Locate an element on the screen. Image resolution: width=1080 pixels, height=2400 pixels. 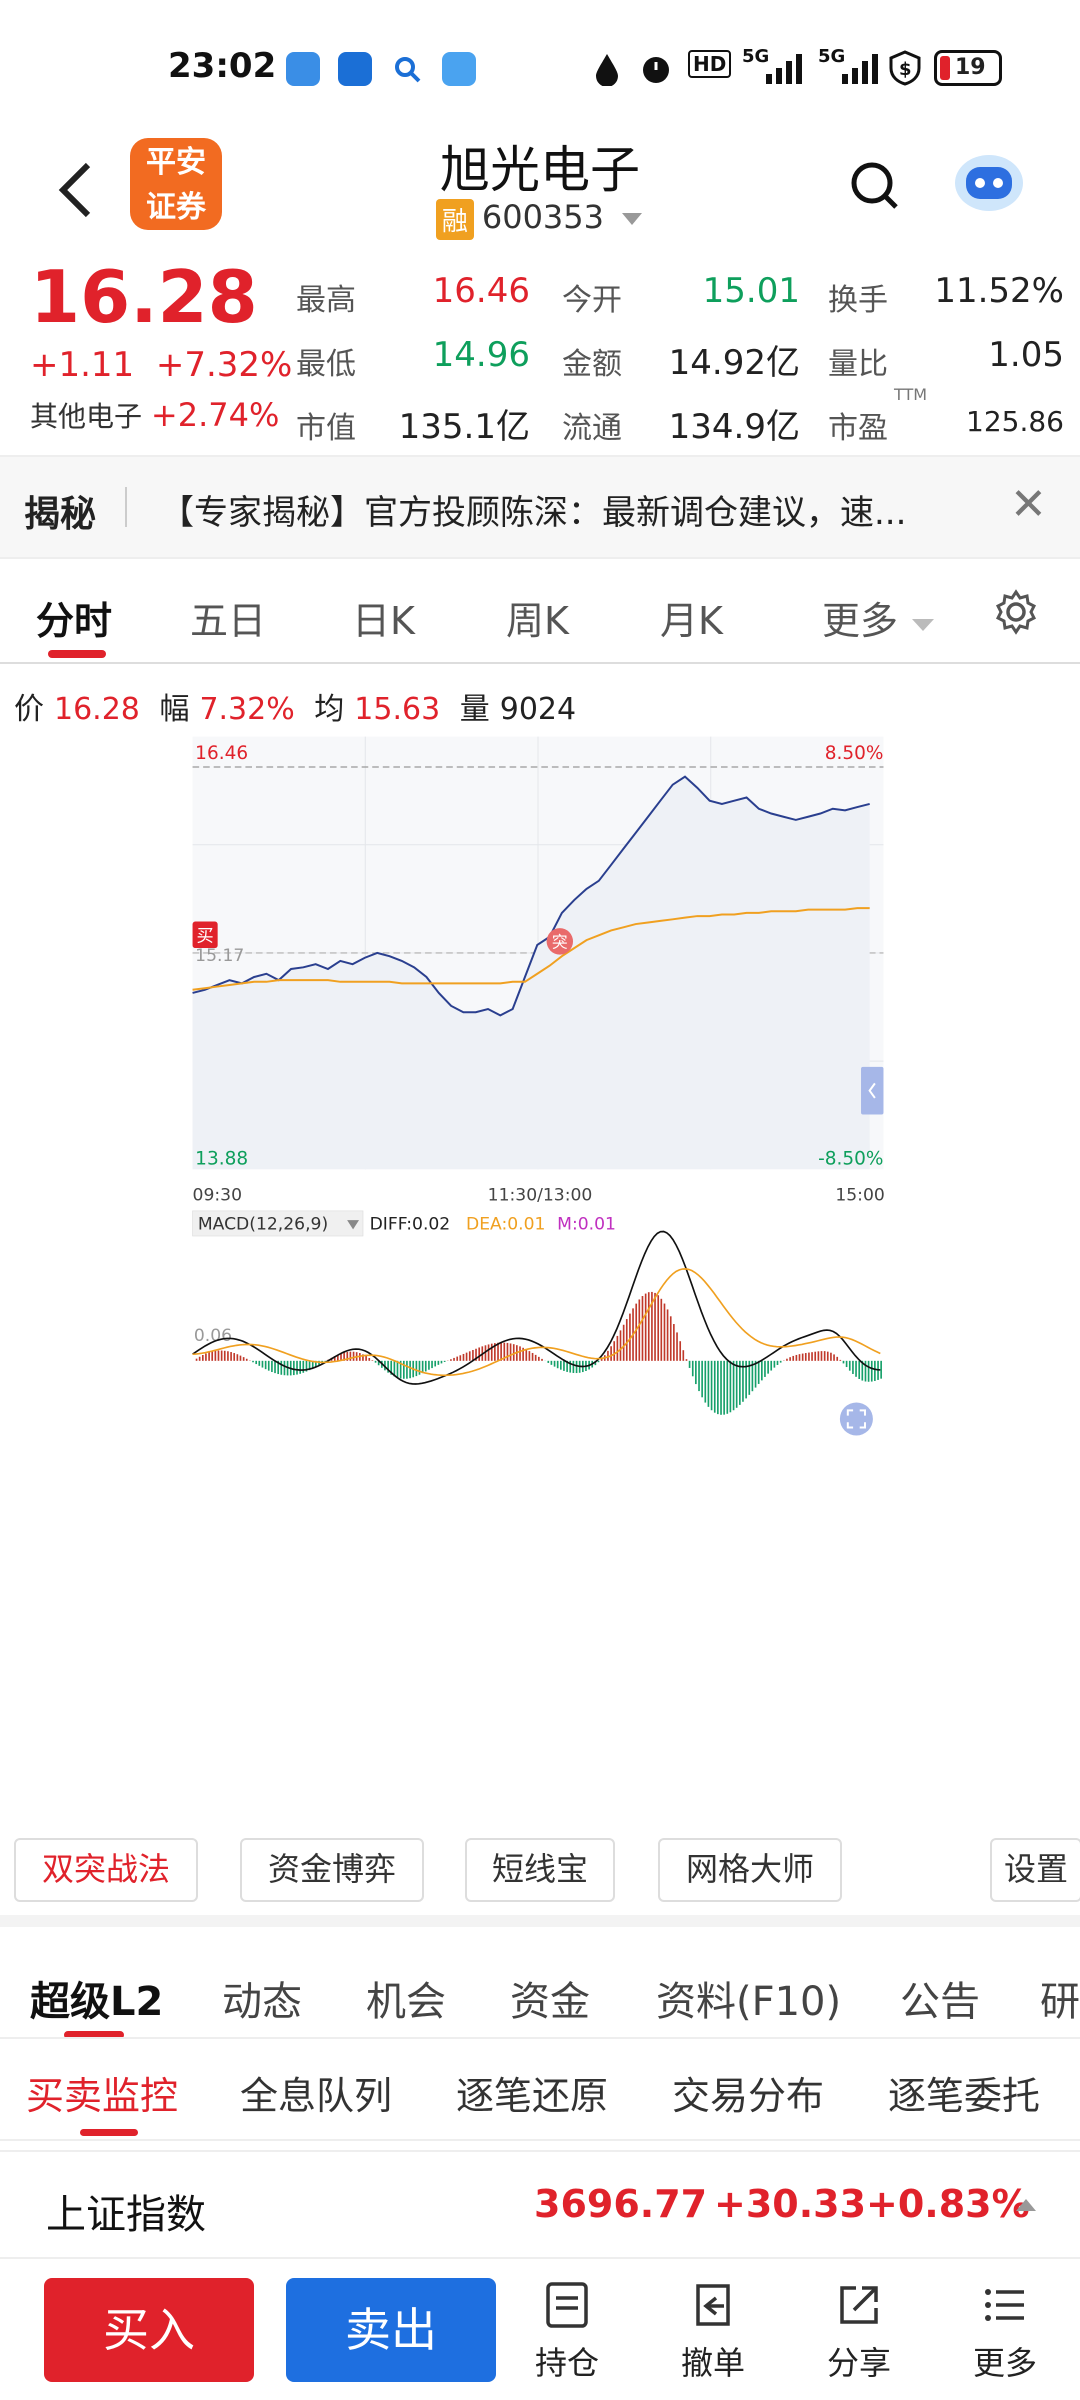
positions-button: 持仓 is located at coordinates (567, 2332).